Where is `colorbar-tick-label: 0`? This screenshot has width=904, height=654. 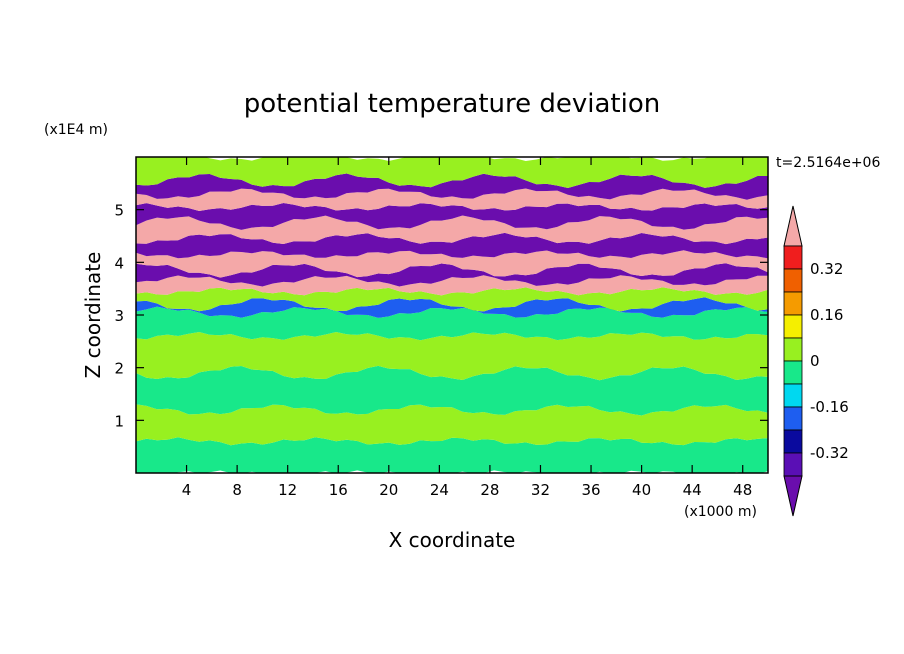 colorbar-tick-label: 0 is located at coordinates (815, 361).